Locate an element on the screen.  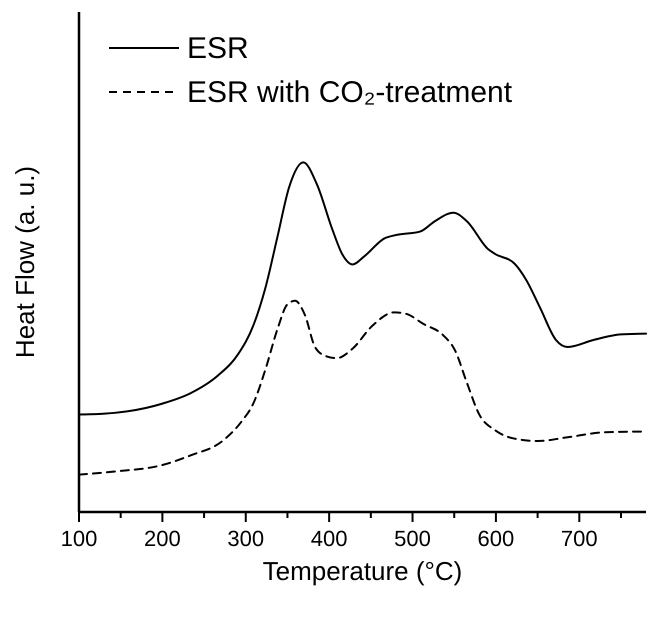
x-tick-label: 600 is located at coordinates (496, 538).